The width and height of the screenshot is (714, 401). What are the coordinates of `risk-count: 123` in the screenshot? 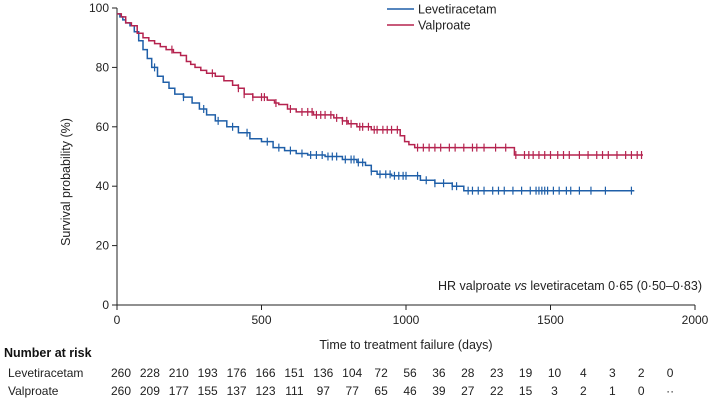 It's located at (265, 391).